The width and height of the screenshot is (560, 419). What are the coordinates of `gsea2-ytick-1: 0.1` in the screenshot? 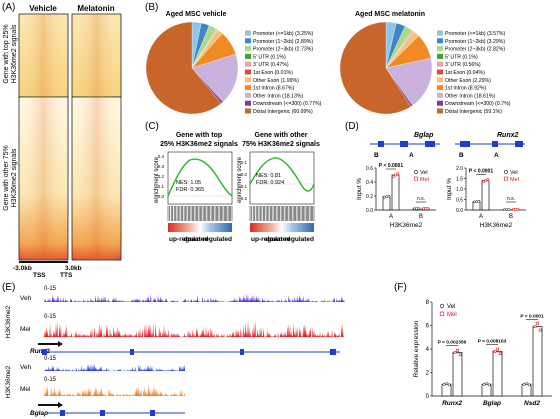 It's located at (244, 162).